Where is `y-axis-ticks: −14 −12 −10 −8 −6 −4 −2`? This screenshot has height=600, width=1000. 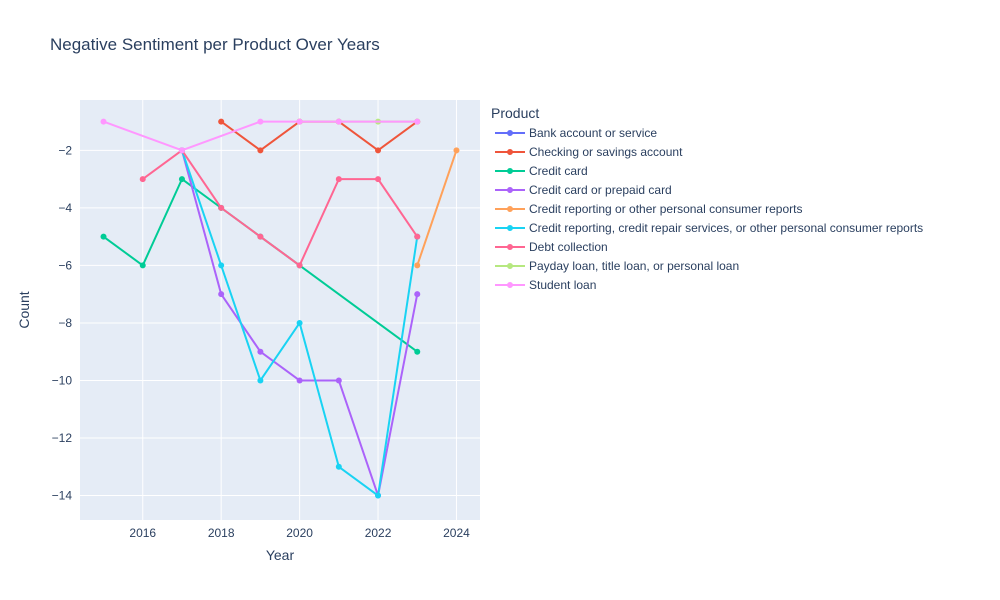 y-axis-ticks: −14 −12 −10 −8 −6 −4 −2 is located at coordinates (62, 322).